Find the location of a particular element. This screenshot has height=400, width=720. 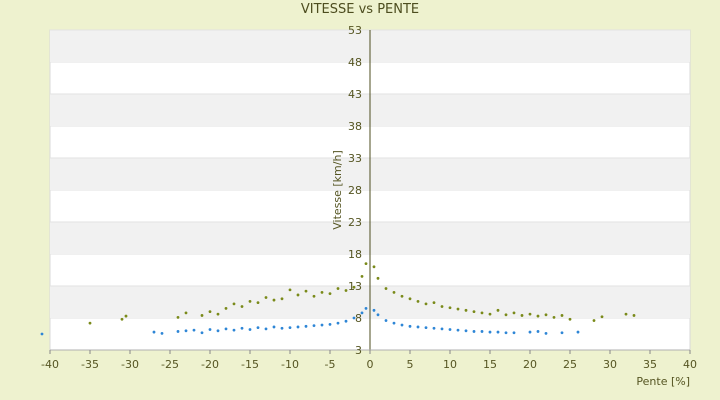

x-tick-label: 5 is located at coordinates (410, 364).